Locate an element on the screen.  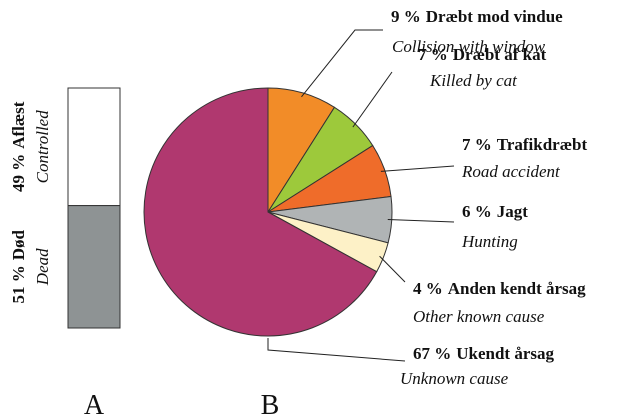
category-label-en: Road accident is located at coordinates (511, 171).